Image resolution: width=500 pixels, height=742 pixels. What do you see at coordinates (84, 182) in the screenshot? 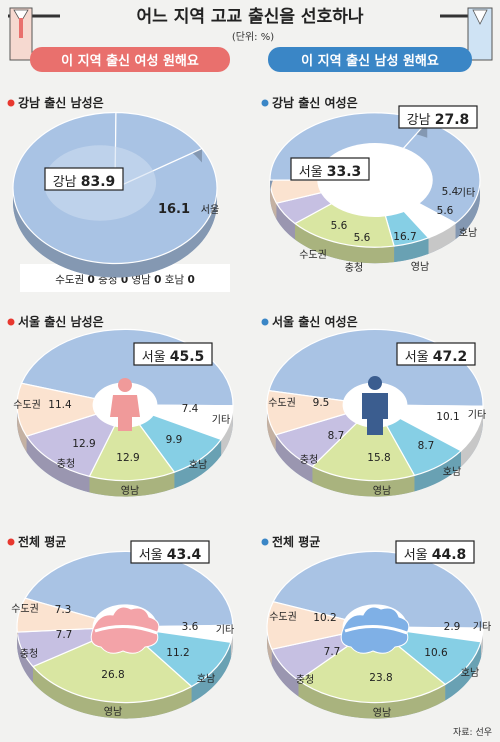
I see `slice-label: 강남 83.9` at bounding box center [84, 182].